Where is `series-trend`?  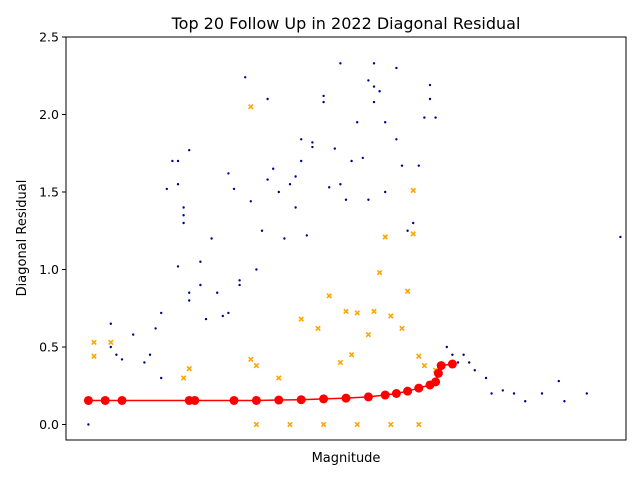 series-trend is located at coordinates (270, 382).